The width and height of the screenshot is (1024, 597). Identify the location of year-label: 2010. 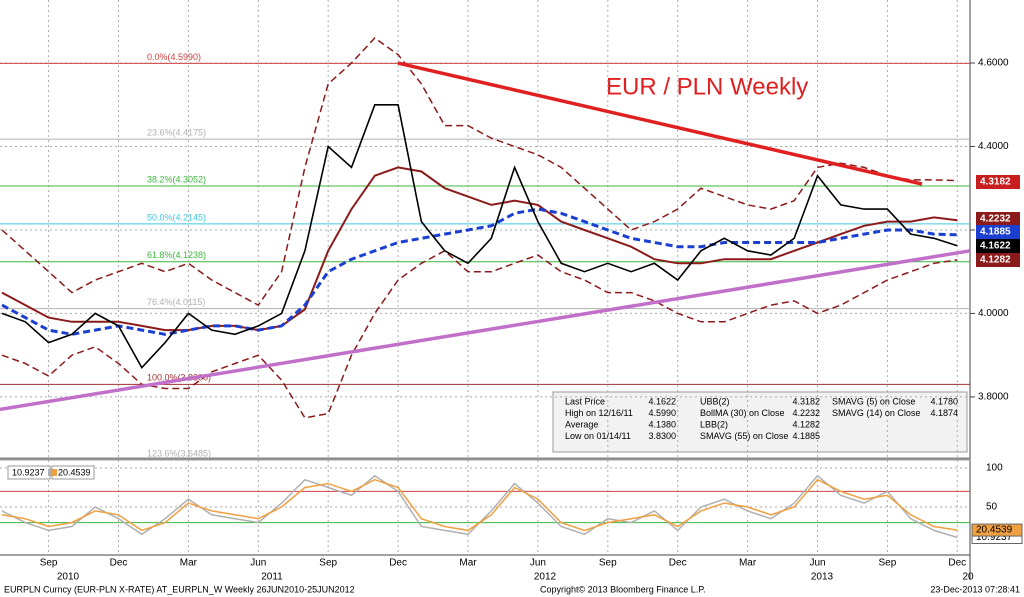
(68, 577).